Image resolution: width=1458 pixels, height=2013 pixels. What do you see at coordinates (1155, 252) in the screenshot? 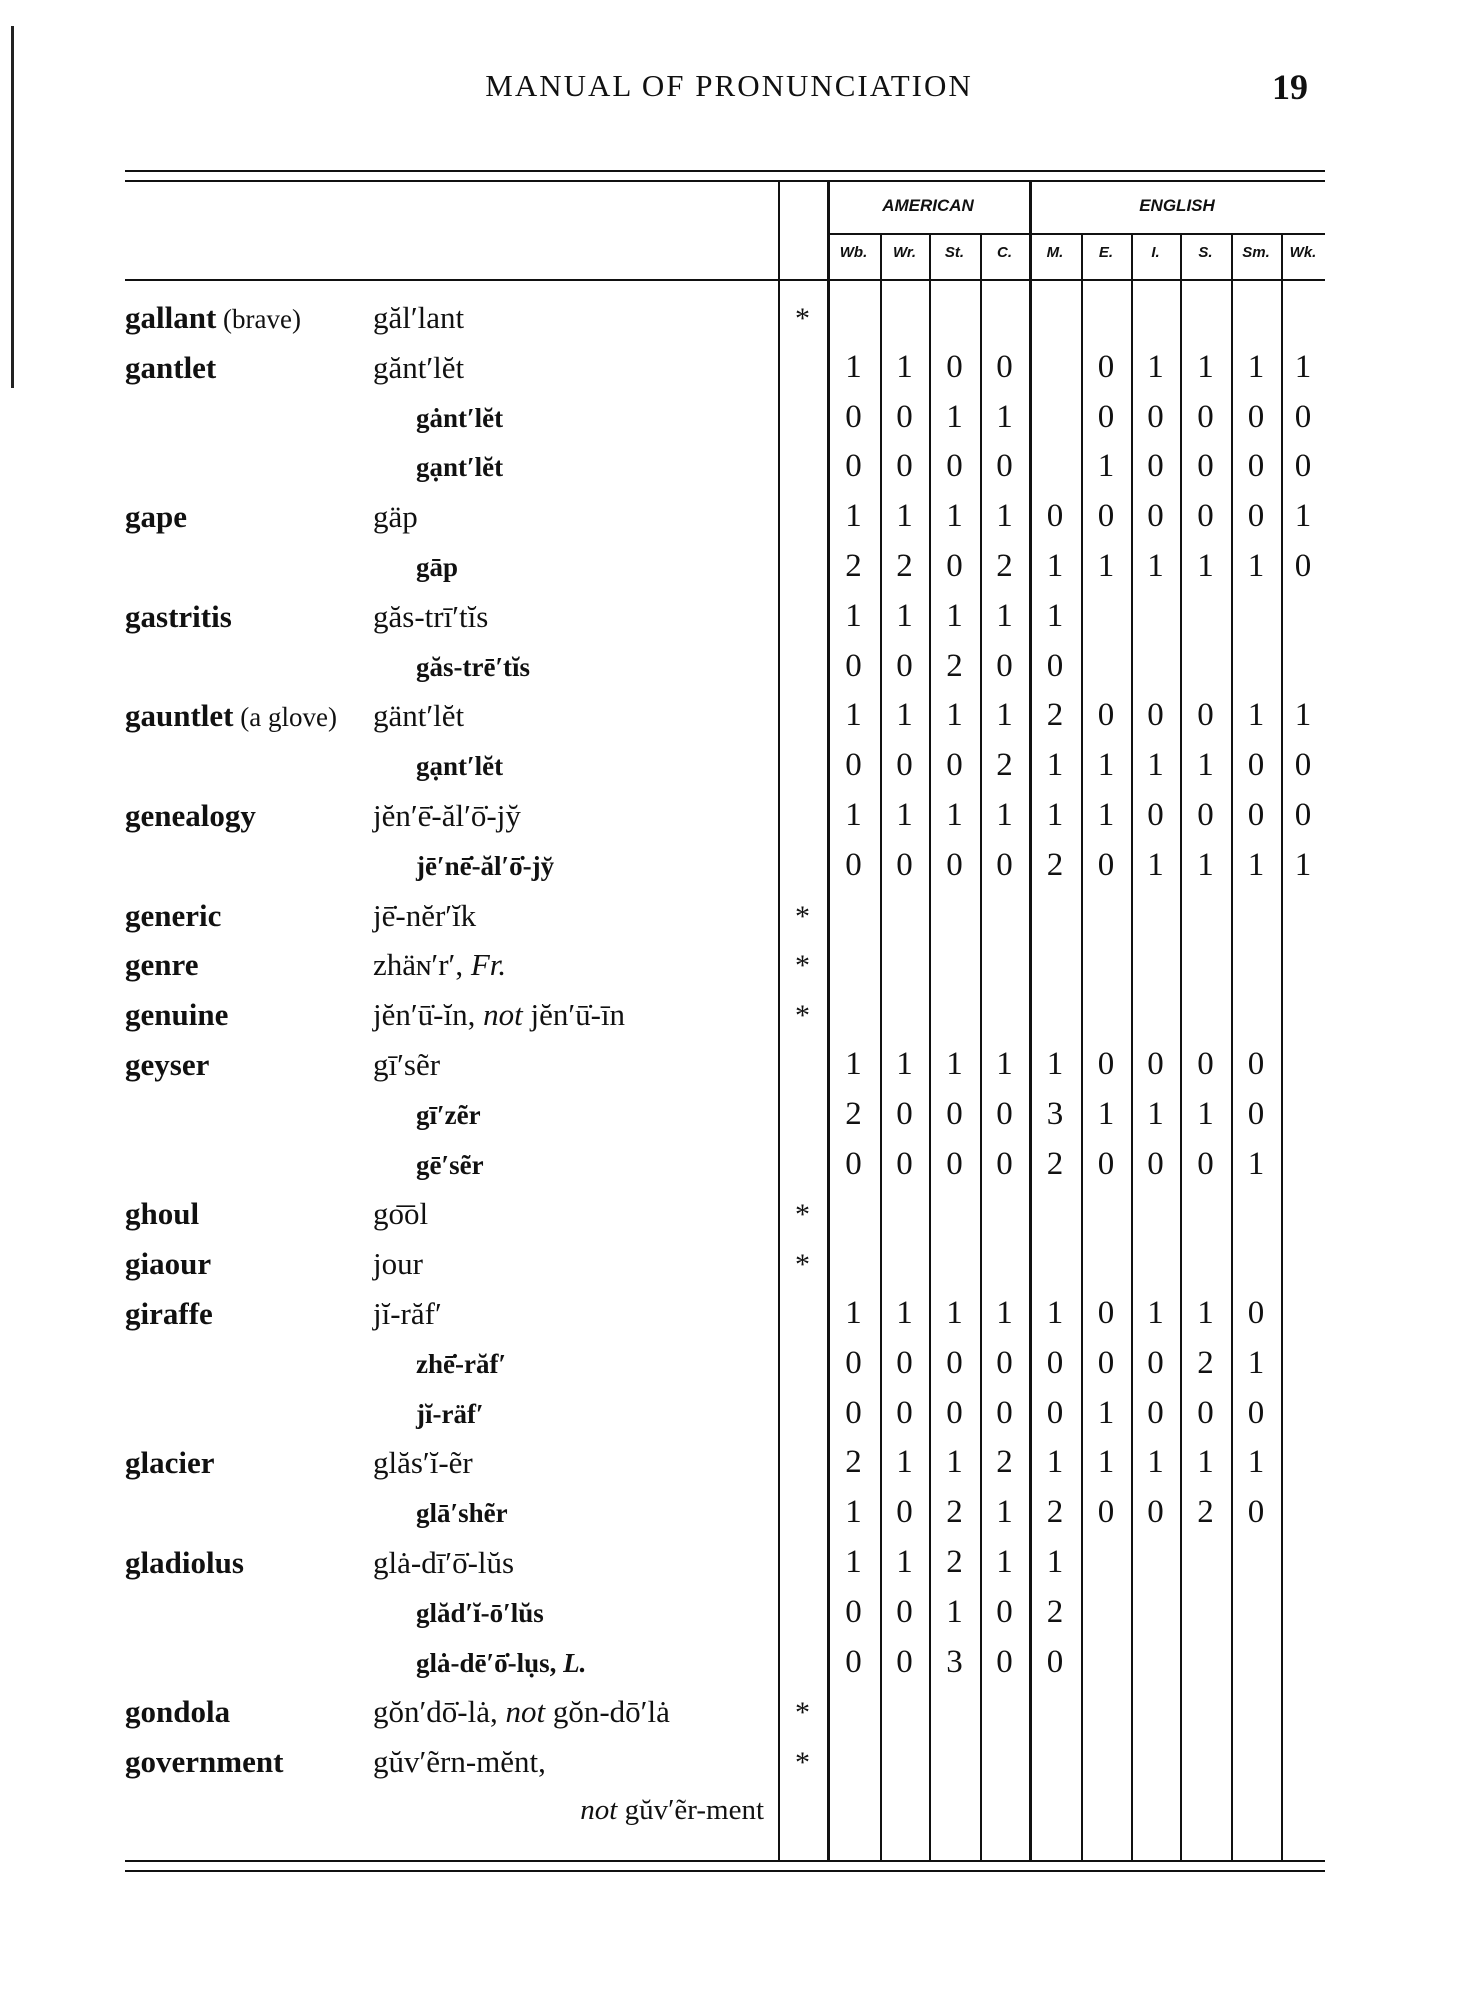
I see `column-header: I.` at bounding box center [1155, 252].